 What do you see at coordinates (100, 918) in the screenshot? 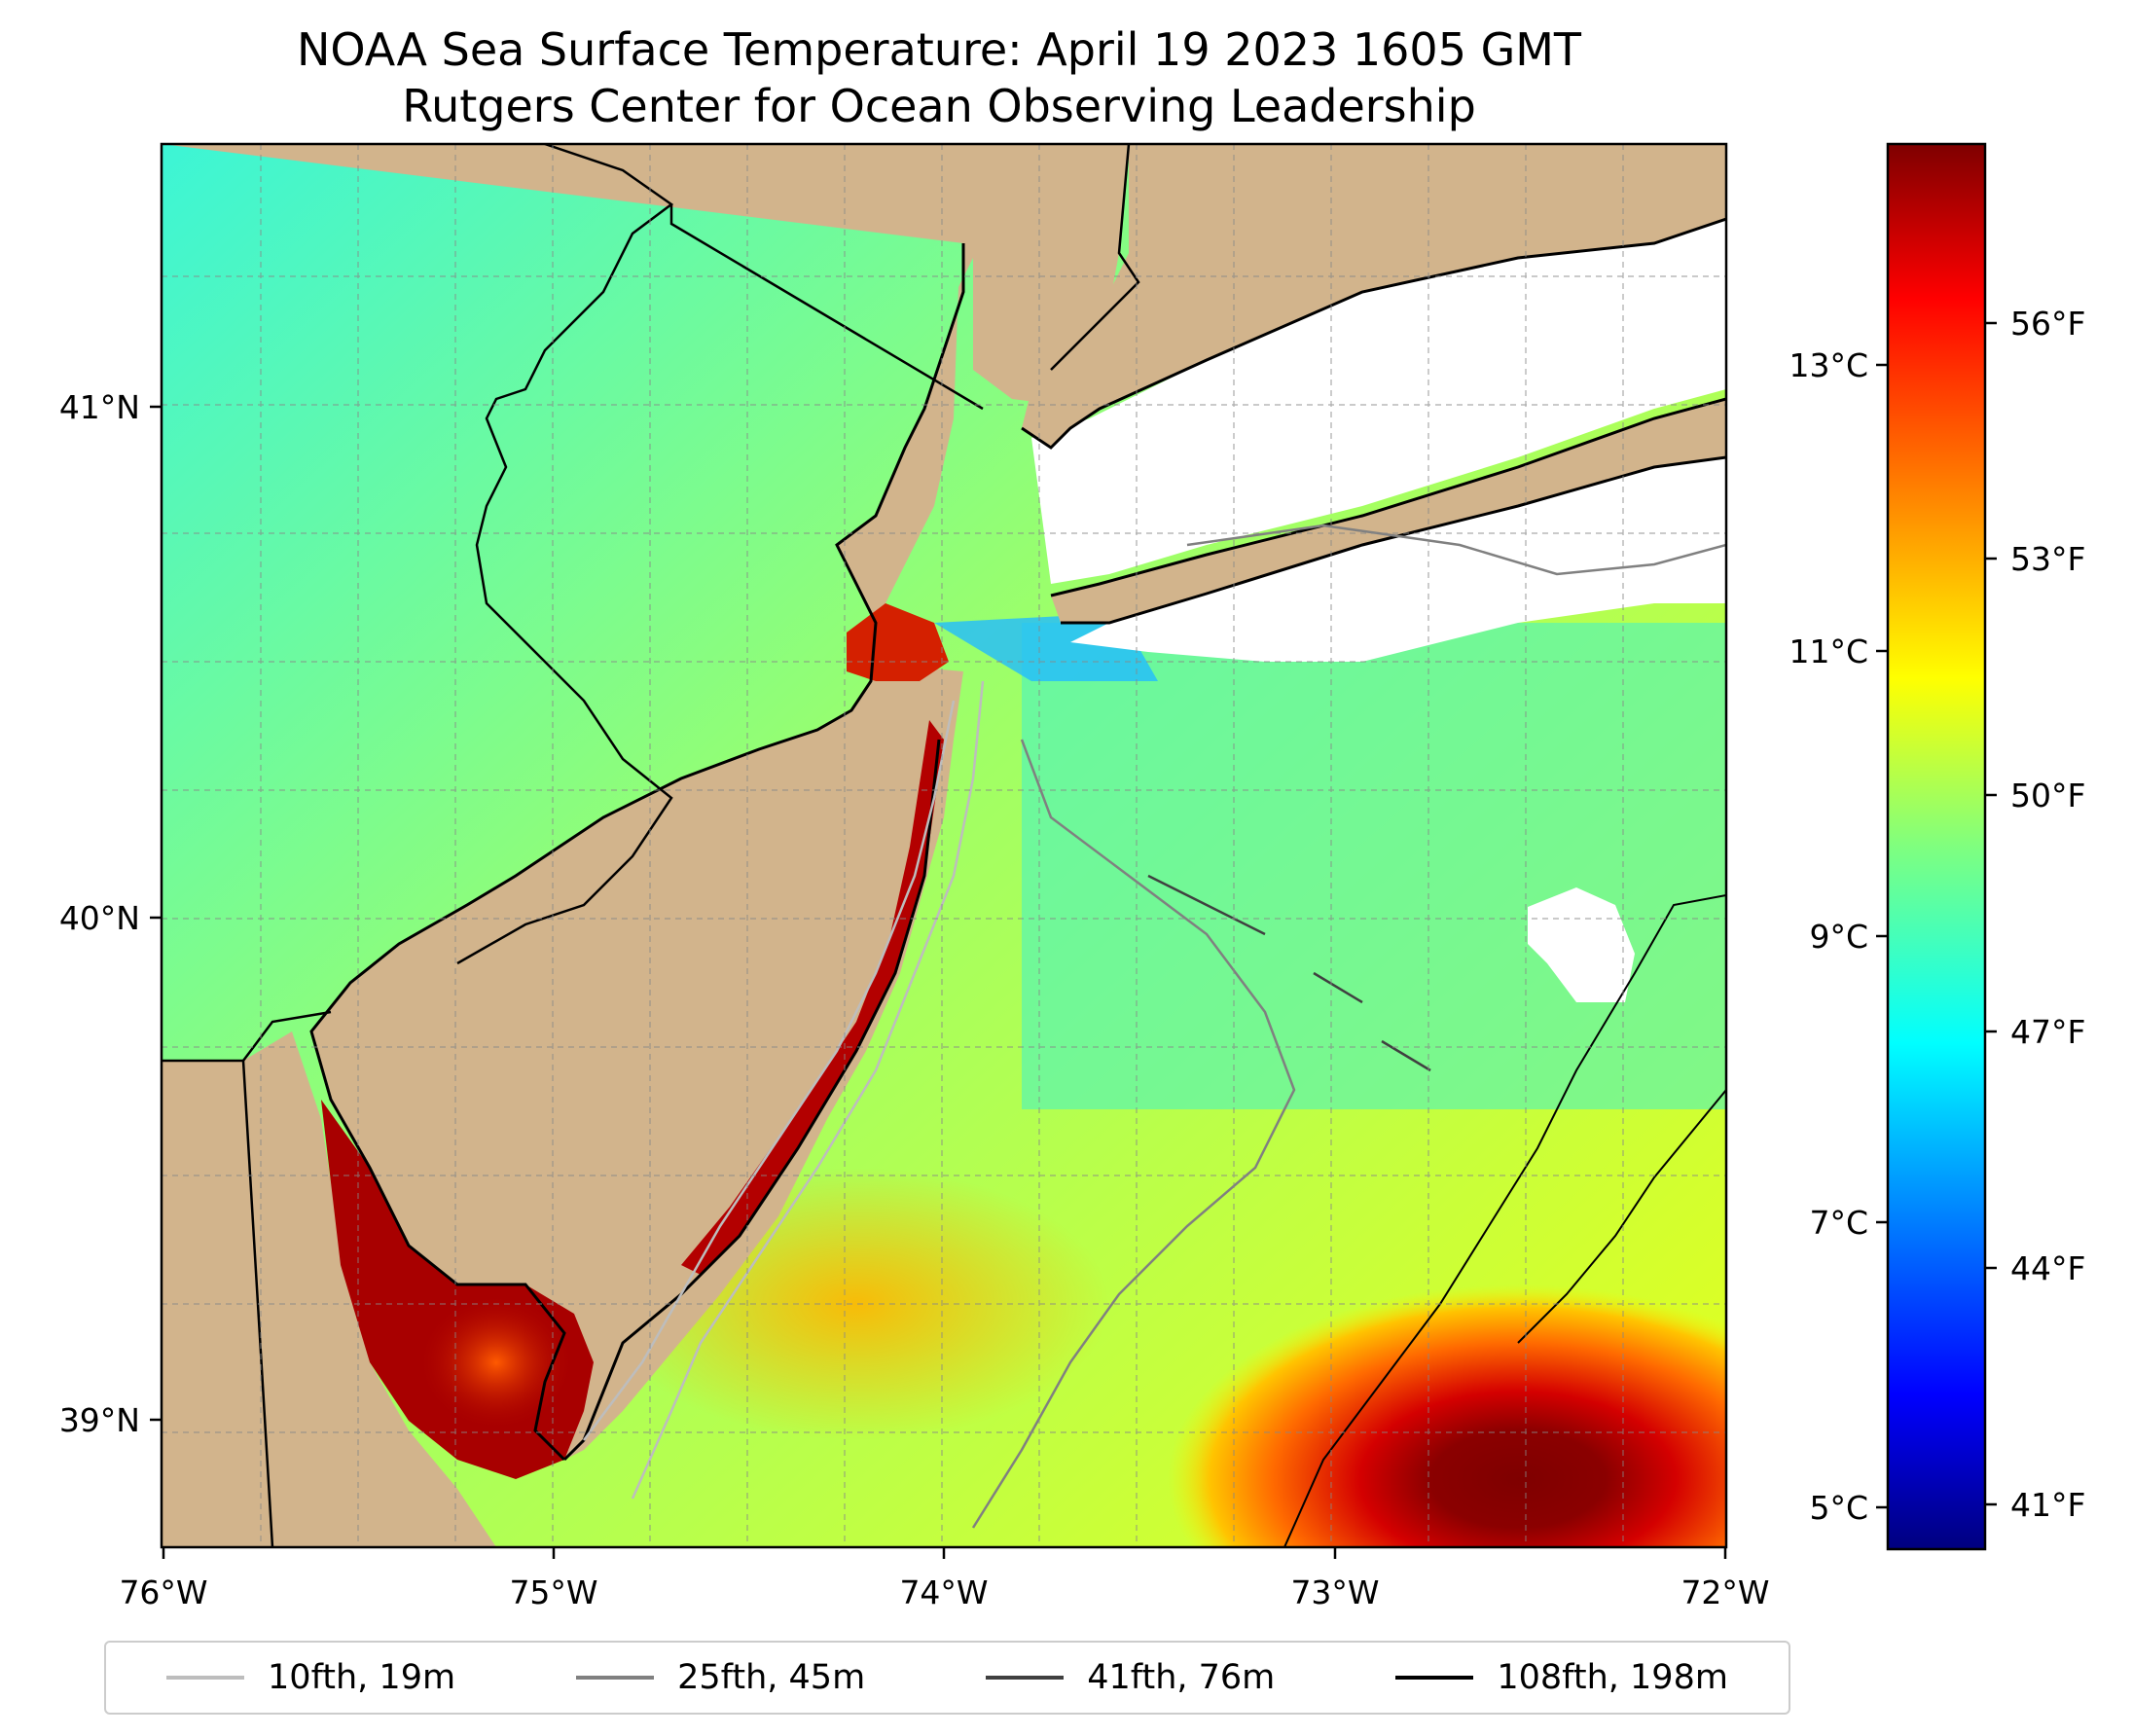
I see `lat-tick-label: 40°N` at bounding box center [100, 918].